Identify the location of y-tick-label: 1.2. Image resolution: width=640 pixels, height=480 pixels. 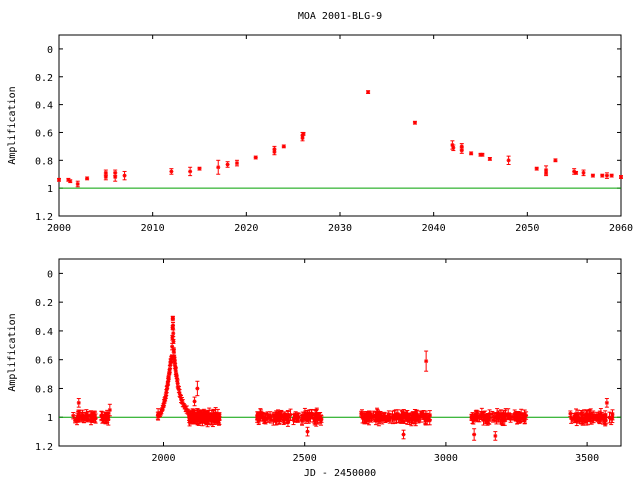
(44, 447).